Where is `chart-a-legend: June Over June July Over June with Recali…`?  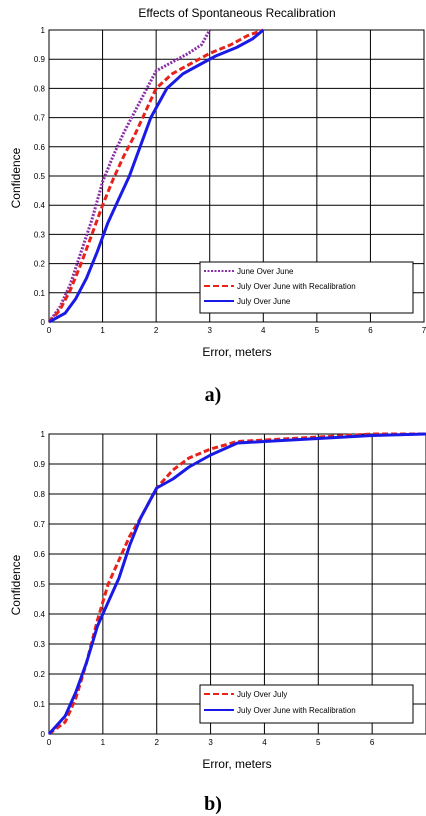 chart-a-legend: June Over June July Over June with Recali… is located at coordinates (306, 287).